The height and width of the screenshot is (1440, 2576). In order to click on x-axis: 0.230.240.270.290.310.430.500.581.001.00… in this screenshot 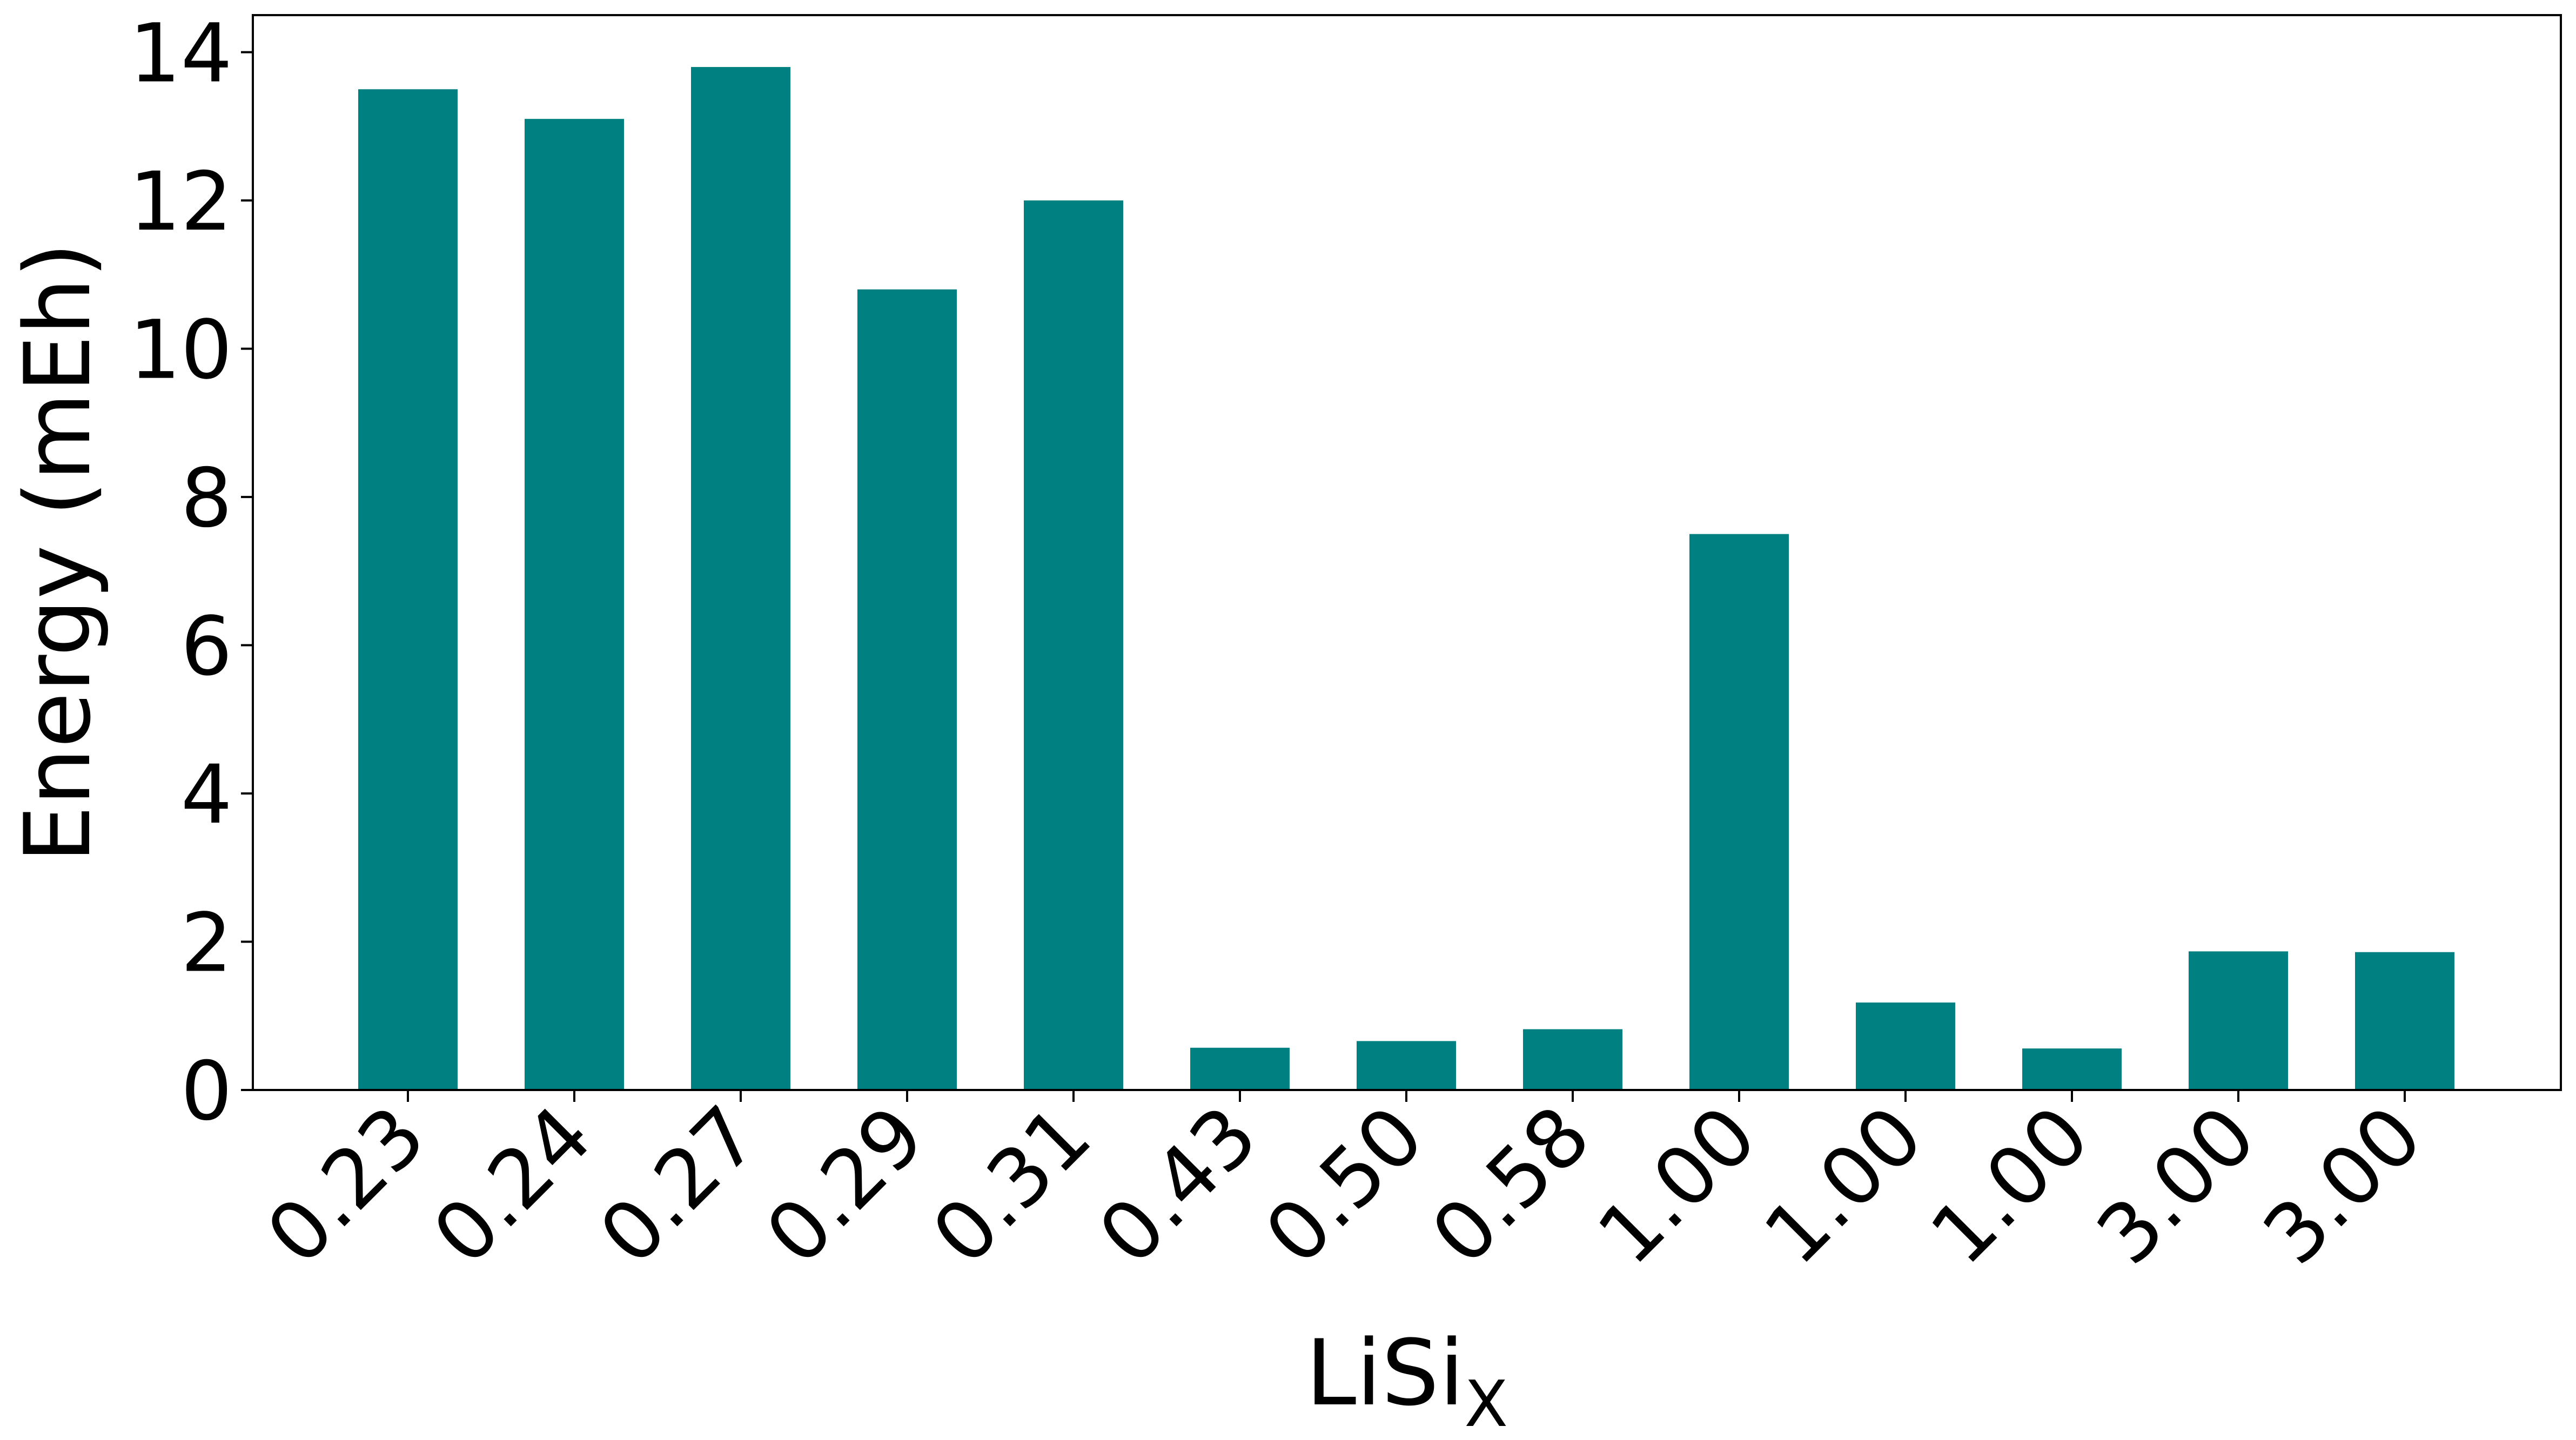, I will do `click(1345, 1185)`.